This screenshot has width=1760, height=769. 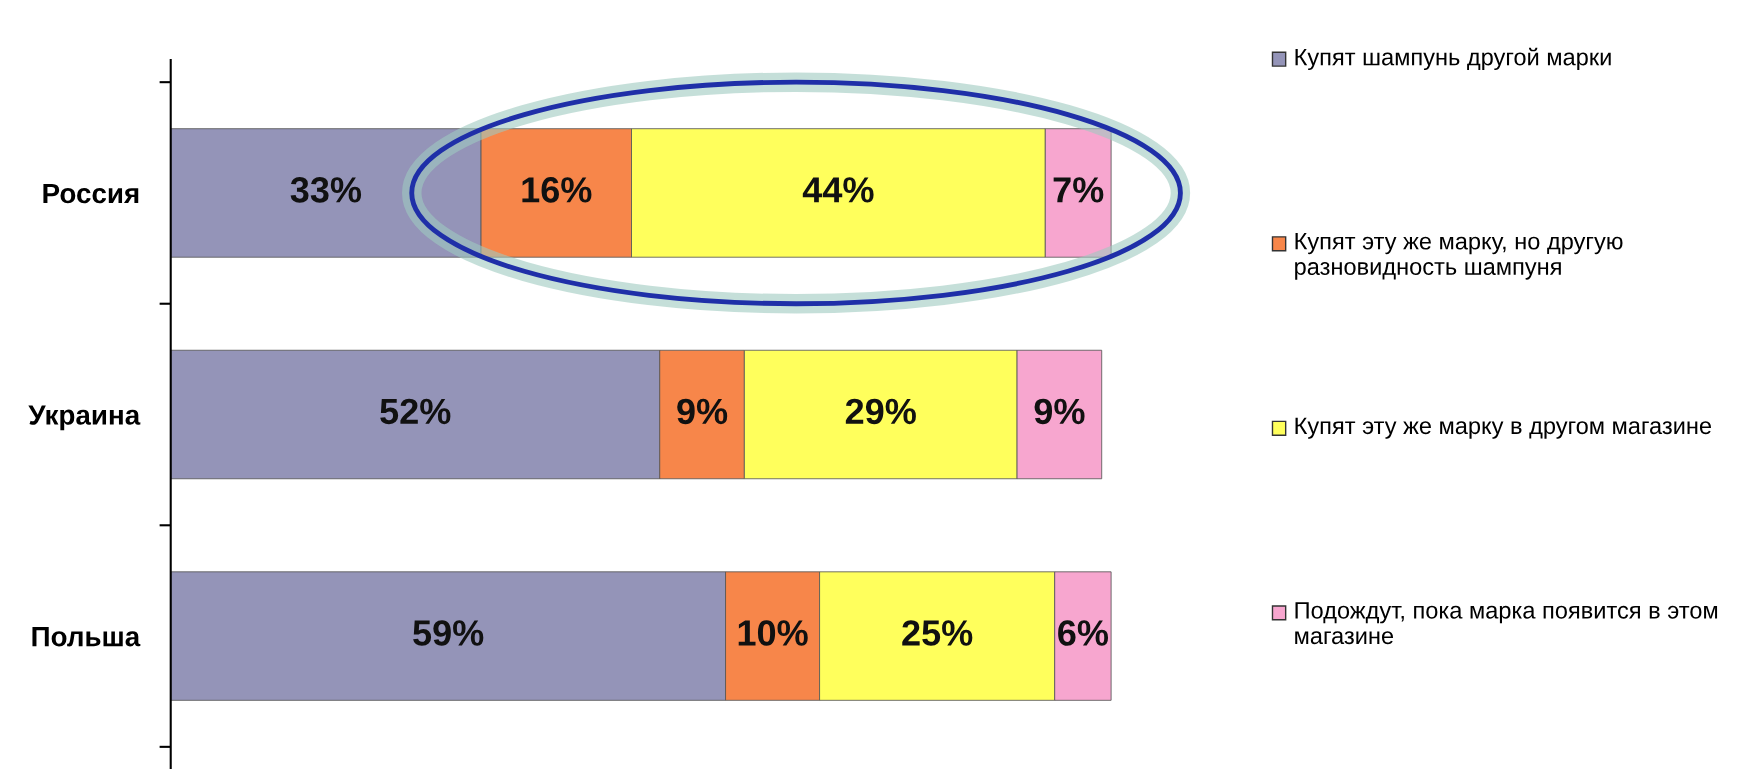 What do you see at coordinates (1078, 190) in the screenshot?
I see `data-label: 7%` at bounding box center [1078, 190].